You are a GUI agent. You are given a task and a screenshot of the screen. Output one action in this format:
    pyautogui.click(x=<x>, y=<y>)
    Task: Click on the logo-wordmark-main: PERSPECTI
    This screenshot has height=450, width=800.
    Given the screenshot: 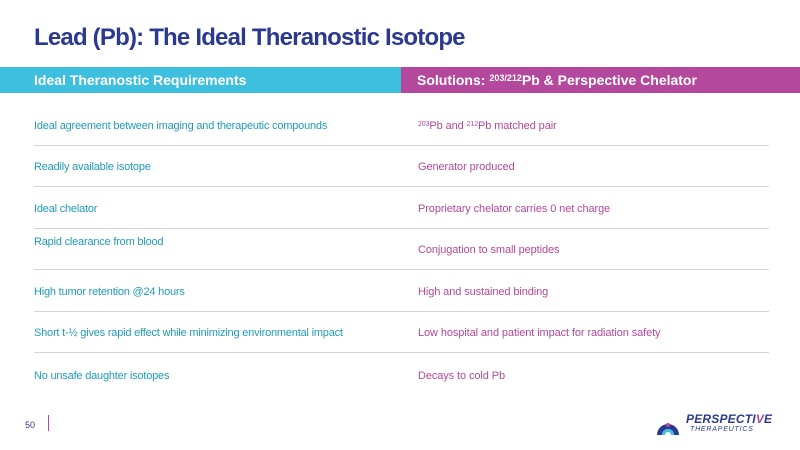 What is the action you would take?
    pyautogui.click(x=721, y=419)
    